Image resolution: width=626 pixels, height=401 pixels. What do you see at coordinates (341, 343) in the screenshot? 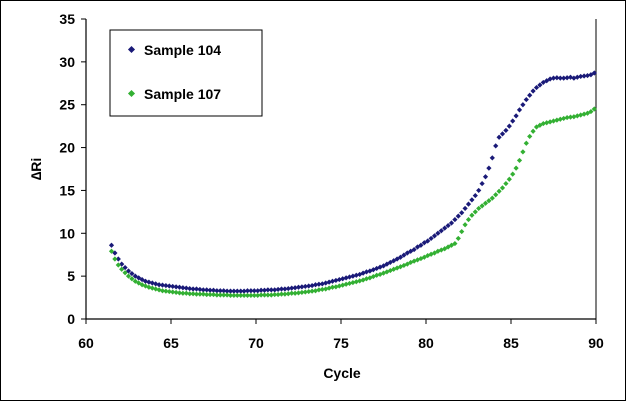
I see `x-tick-label: 75` at bounding box center [341, 343].